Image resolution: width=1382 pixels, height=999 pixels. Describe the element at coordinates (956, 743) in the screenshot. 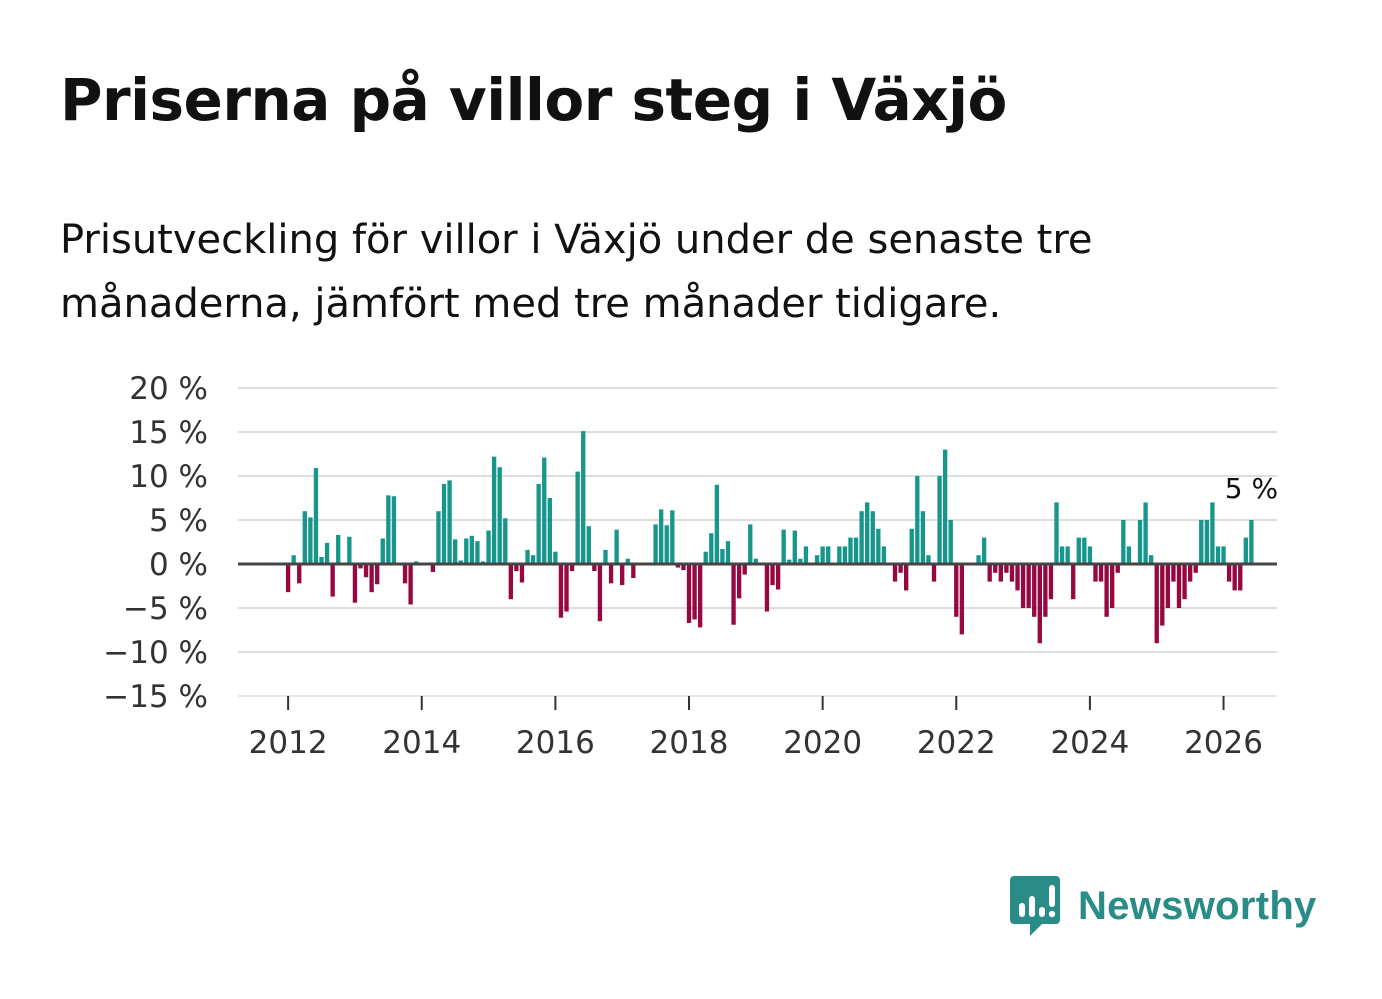

I see `x-tick-label: 2022` at that location.